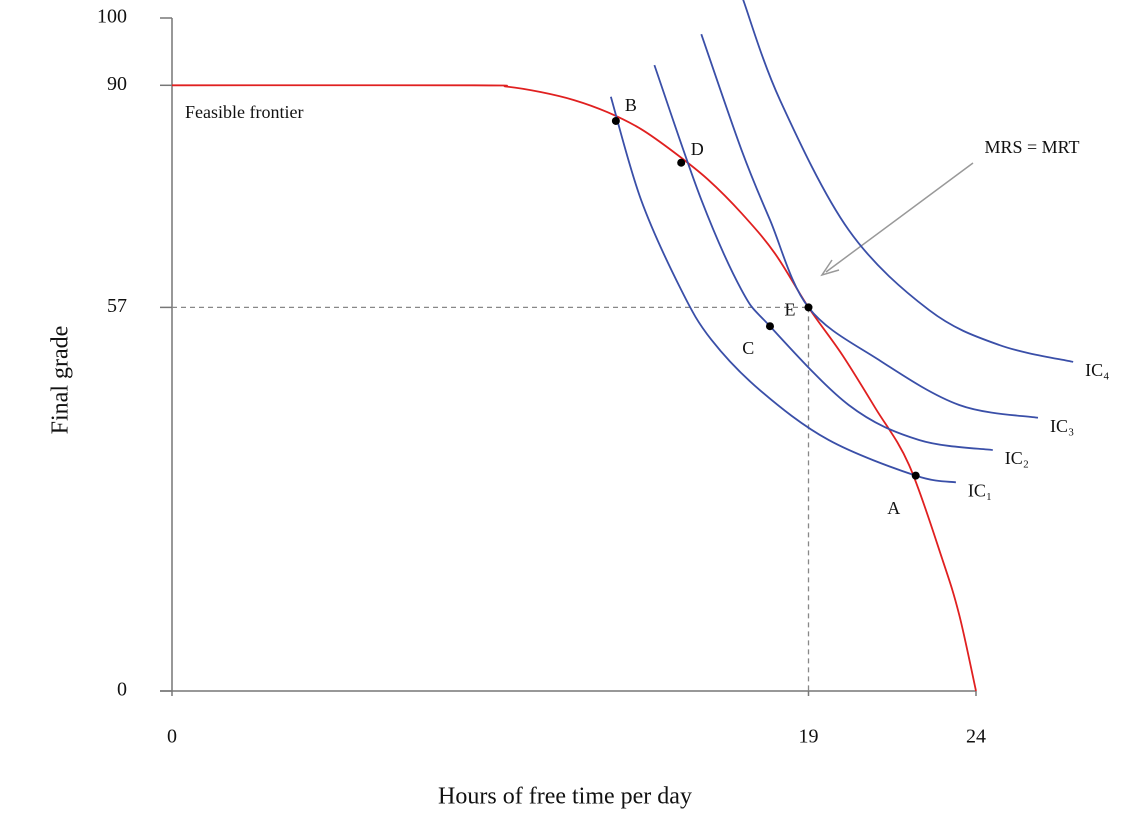 The width and height of the screenshot is (1136, 815). I want to click on y-tick-label: 100, so click(112, 17).